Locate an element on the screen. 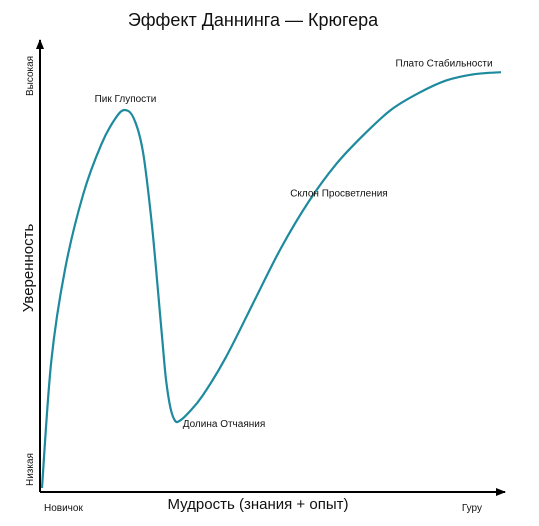 The width and height of the screenshot is (539, 526). chart-title: Эффект Даннинга — Крюгера is located at coordinates (253, 20).